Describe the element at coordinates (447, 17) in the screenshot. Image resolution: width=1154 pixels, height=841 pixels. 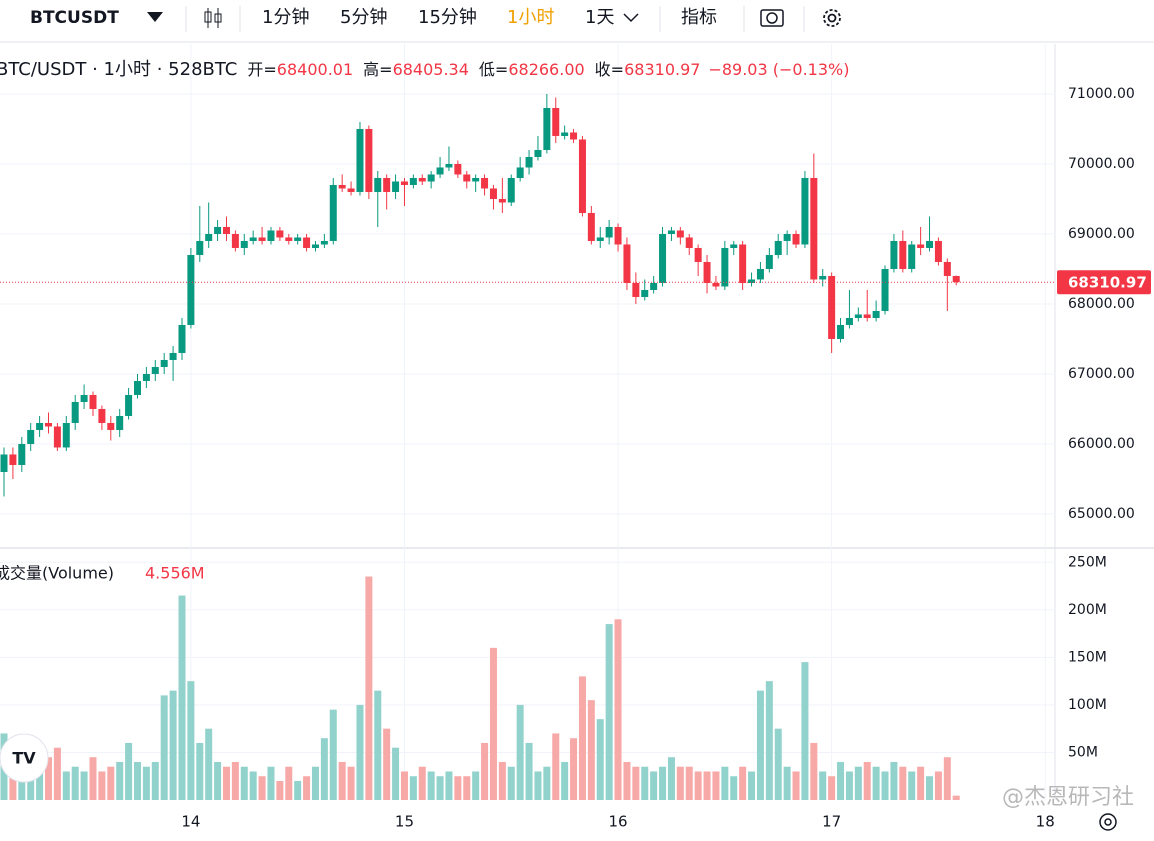
I see `interval-button: 15分钟` at that location.